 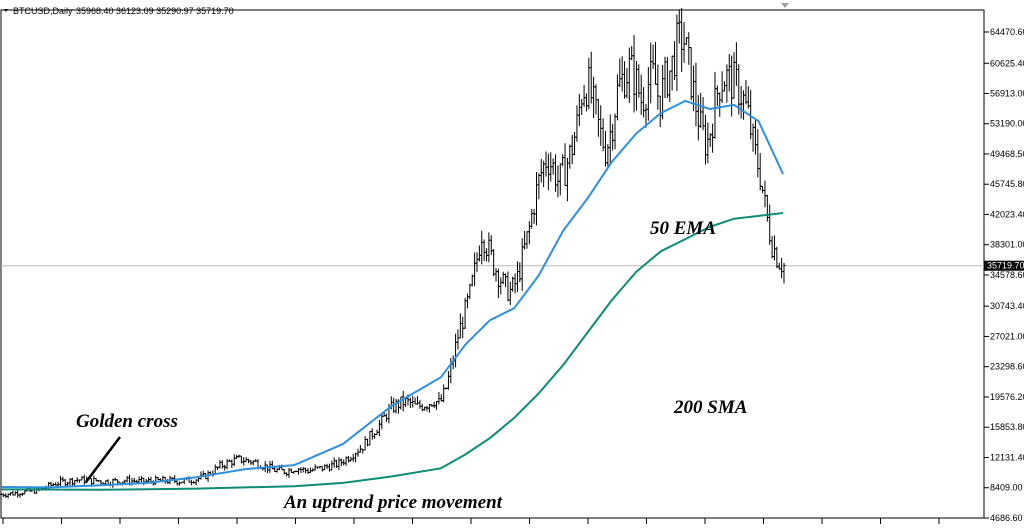 I want to click on y-tick-label: 60625.40, so click(x=1007, y=63).